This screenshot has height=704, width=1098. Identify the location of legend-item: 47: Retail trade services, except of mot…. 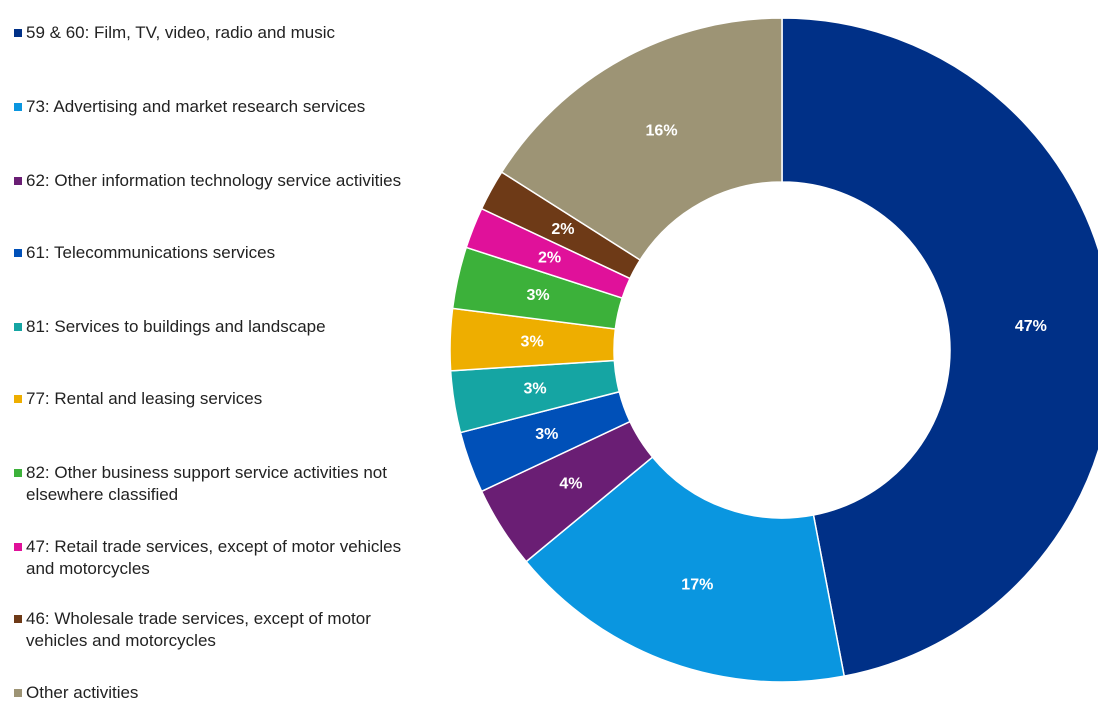
(209, 558).